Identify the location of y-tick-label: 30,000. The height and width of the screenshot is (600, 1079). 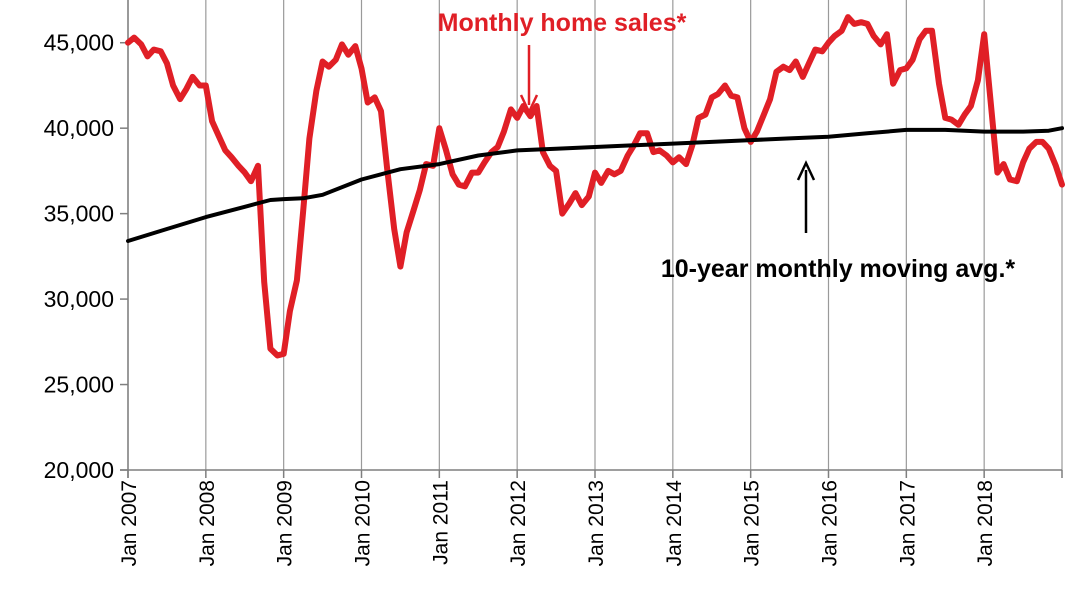
(79, 299).